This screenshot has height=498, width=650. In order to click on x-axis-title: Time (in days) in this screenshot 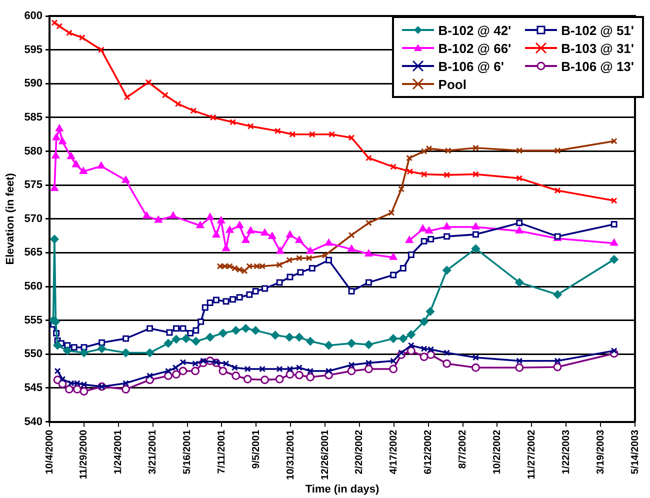, I will do `click(342, 489)`.